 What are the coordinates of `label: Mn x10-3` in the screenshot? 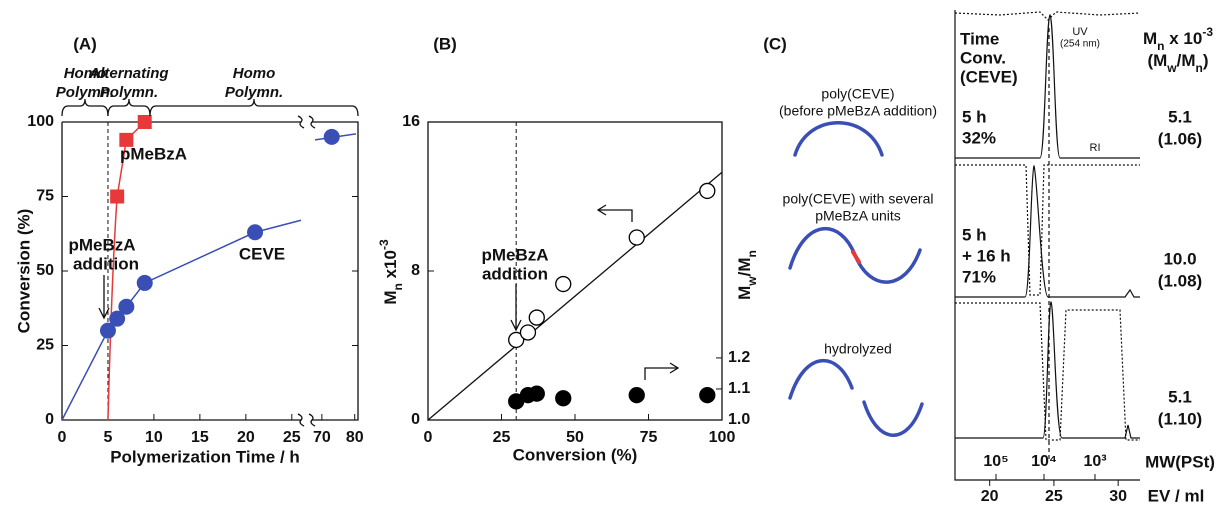 It's located at (391, 272).